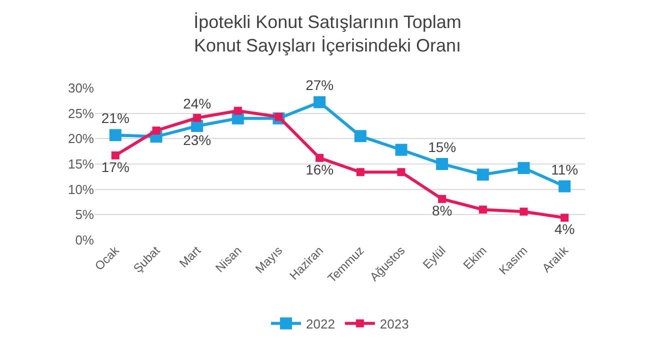 Image resolution: width=655 pixels, height=350 pixels. What do you see at coordinates (394, 324) in the screenshot?
I see `legend-label: 2023` at bounding box center [394, 324].